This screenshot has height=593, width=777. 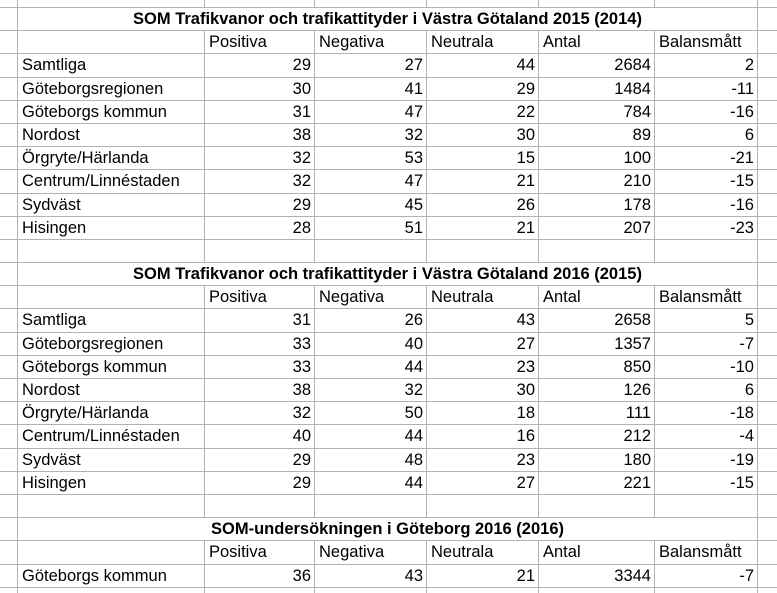 I want to click on value-cell: 26, so click(x=483, y=204).